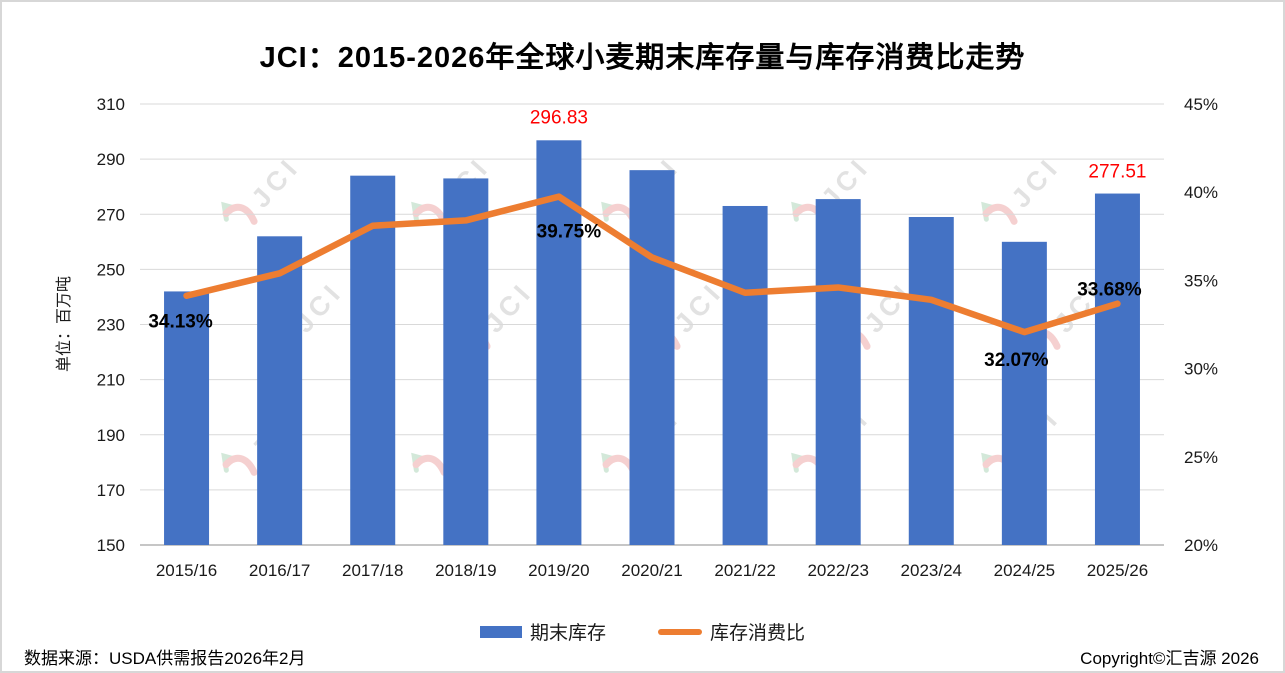  Describe the element at coordinates (1016, 360) in the screenshot. I see `data-label: 32.07%` at that location.